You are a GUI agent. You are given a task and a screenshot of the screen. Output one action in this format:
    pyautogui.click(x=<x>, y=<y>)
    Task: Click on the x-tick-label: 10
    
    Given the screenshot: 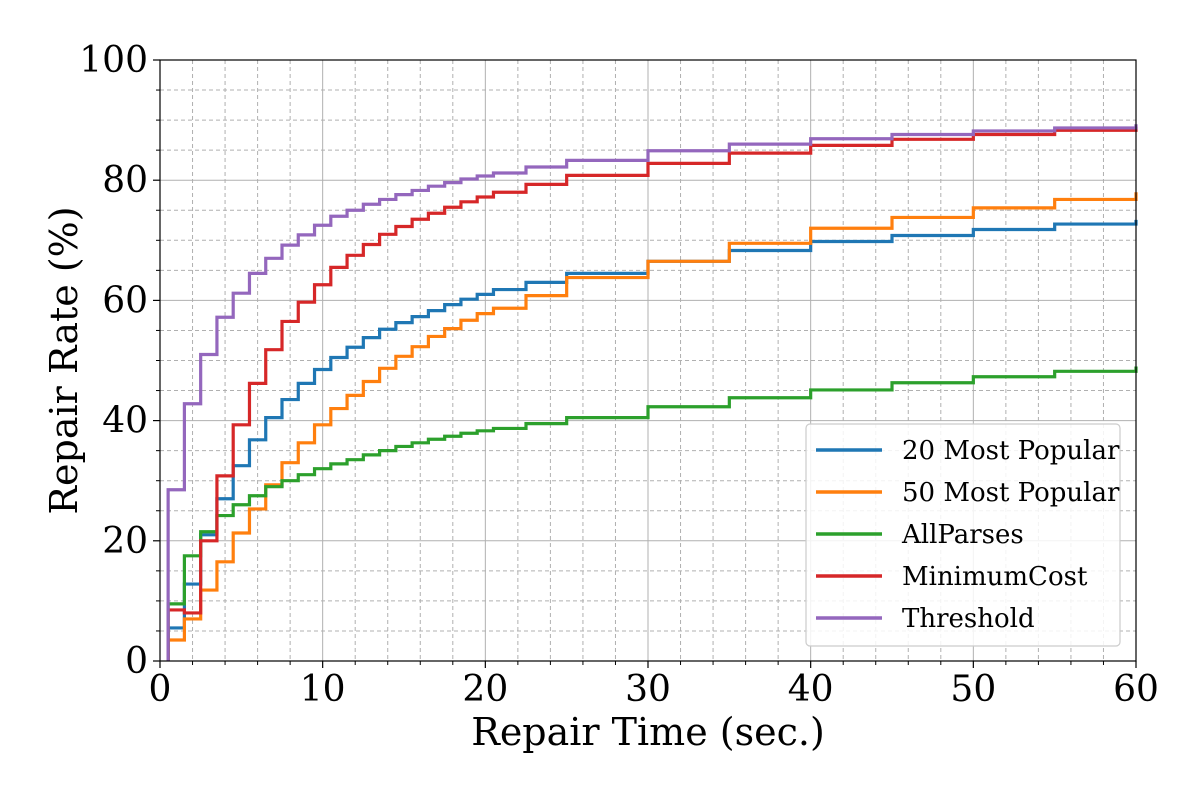 What is the action you would take?
    pyautogui.click(x=323, y=689)
    